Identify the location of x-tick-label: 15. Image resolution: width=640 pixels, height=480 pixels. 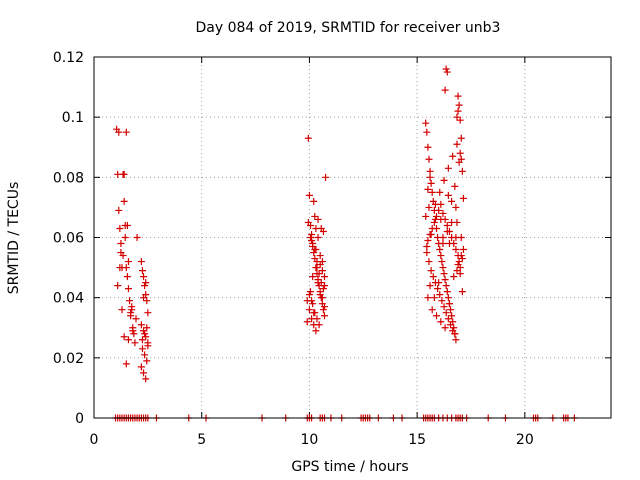
(417, 440).